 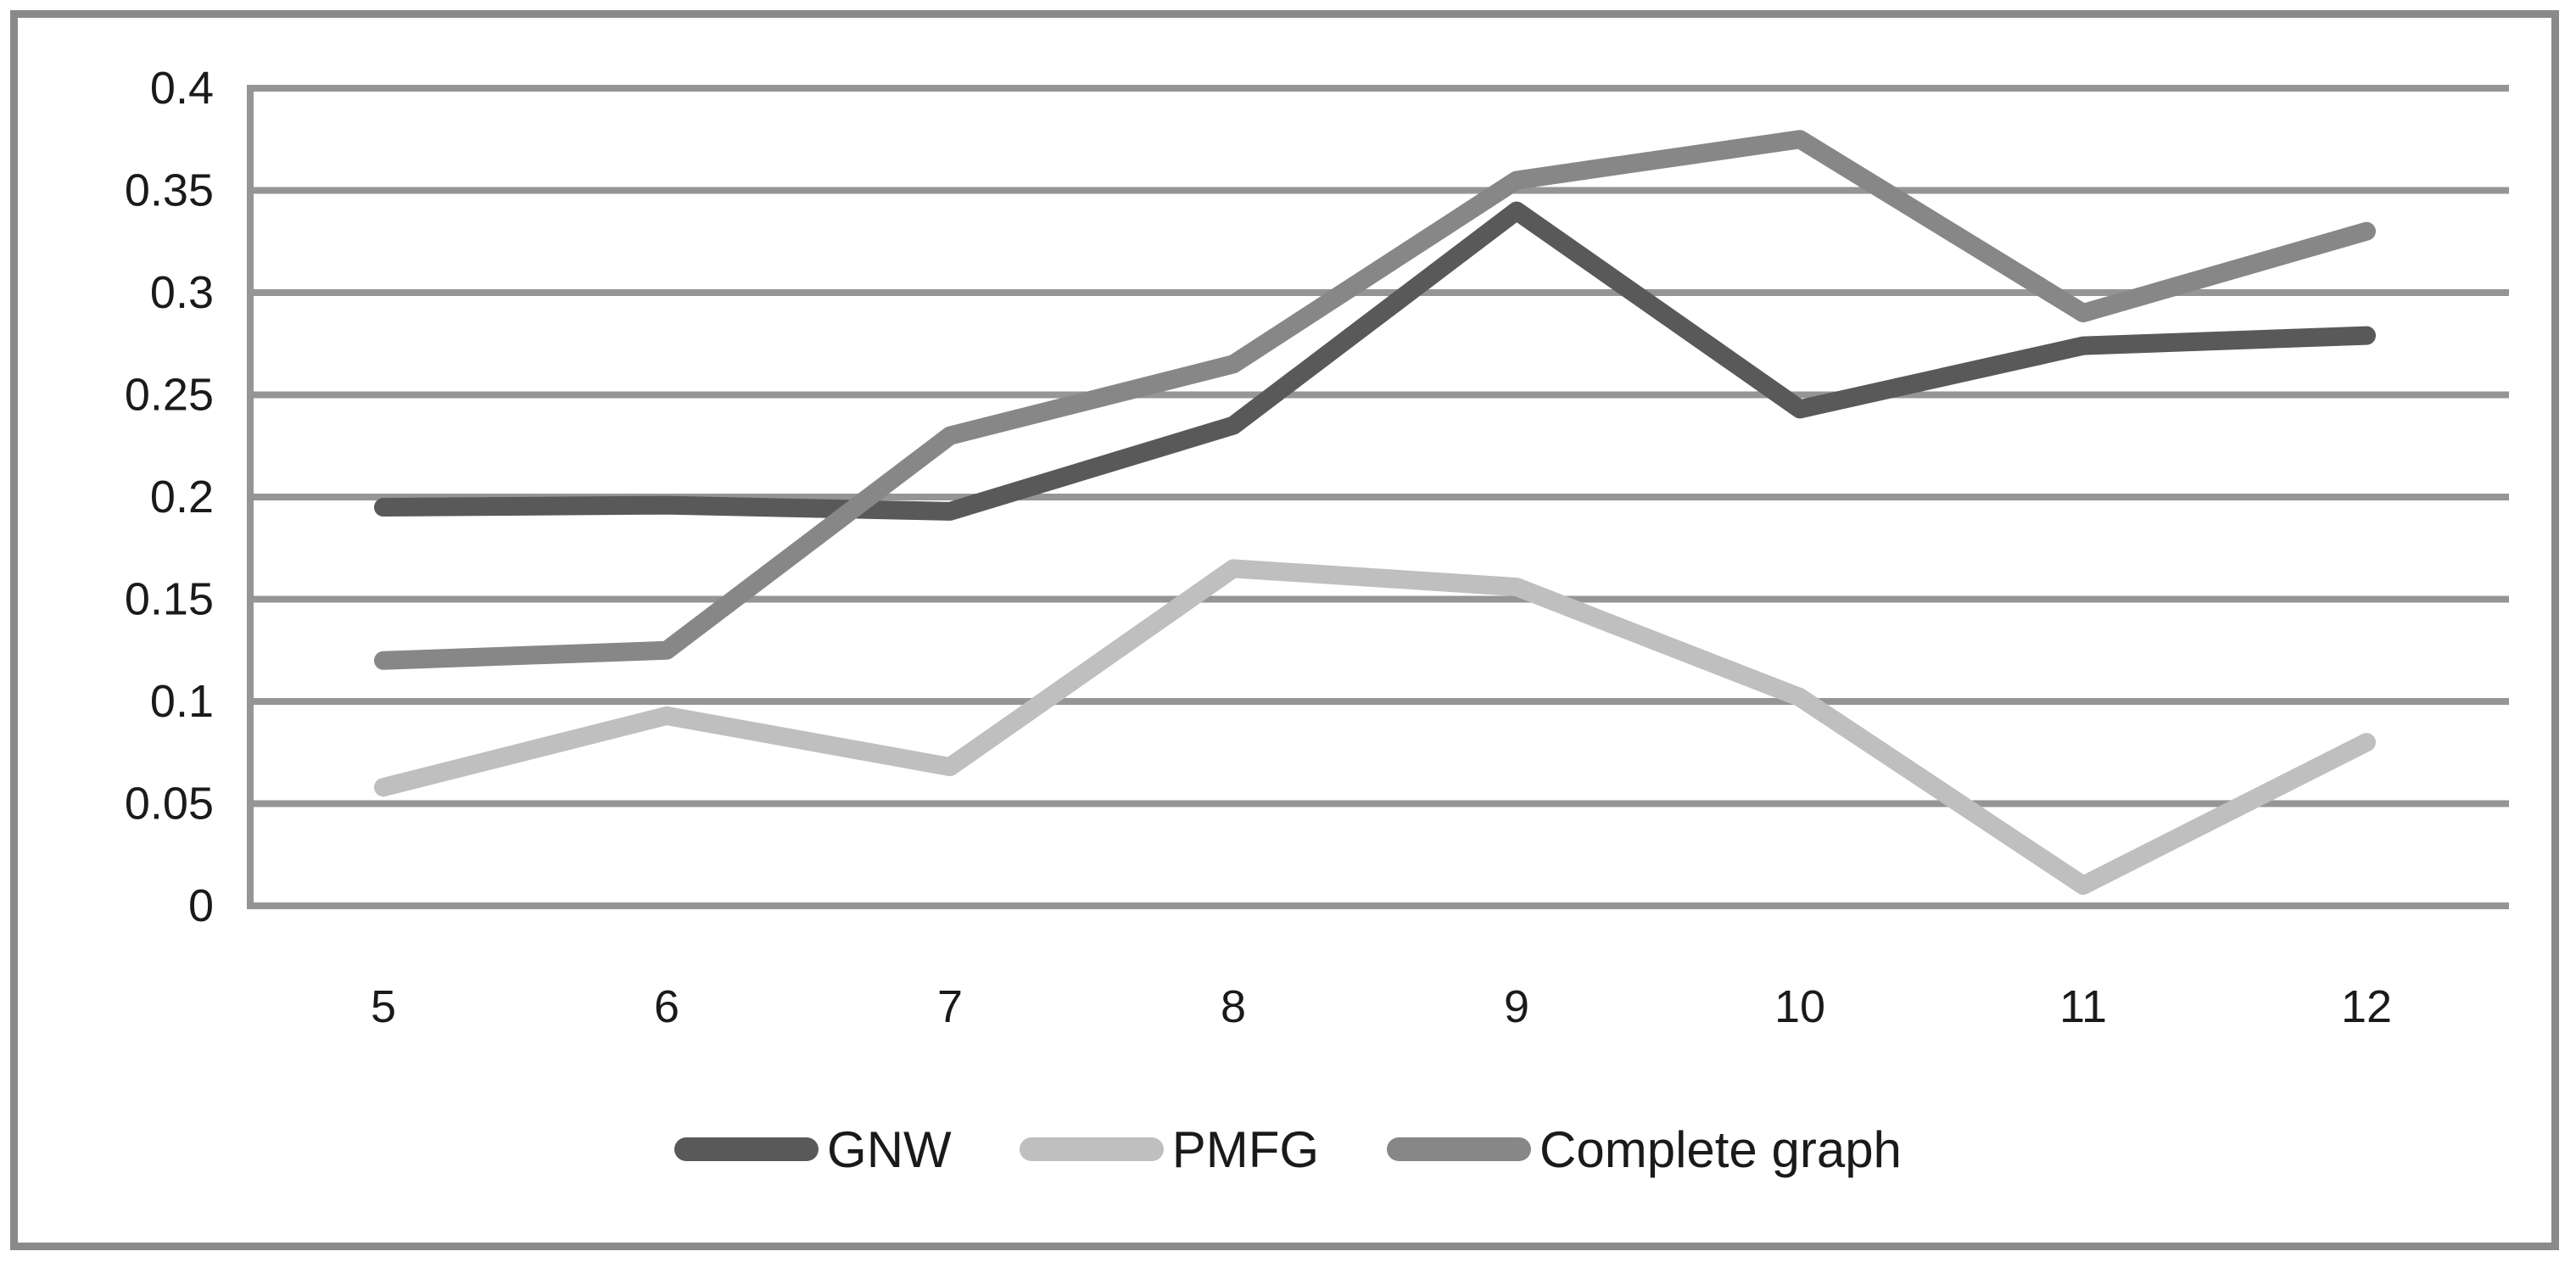 I want to click on y-axis-tick-label: 0.2, so click(x=182, y=497).